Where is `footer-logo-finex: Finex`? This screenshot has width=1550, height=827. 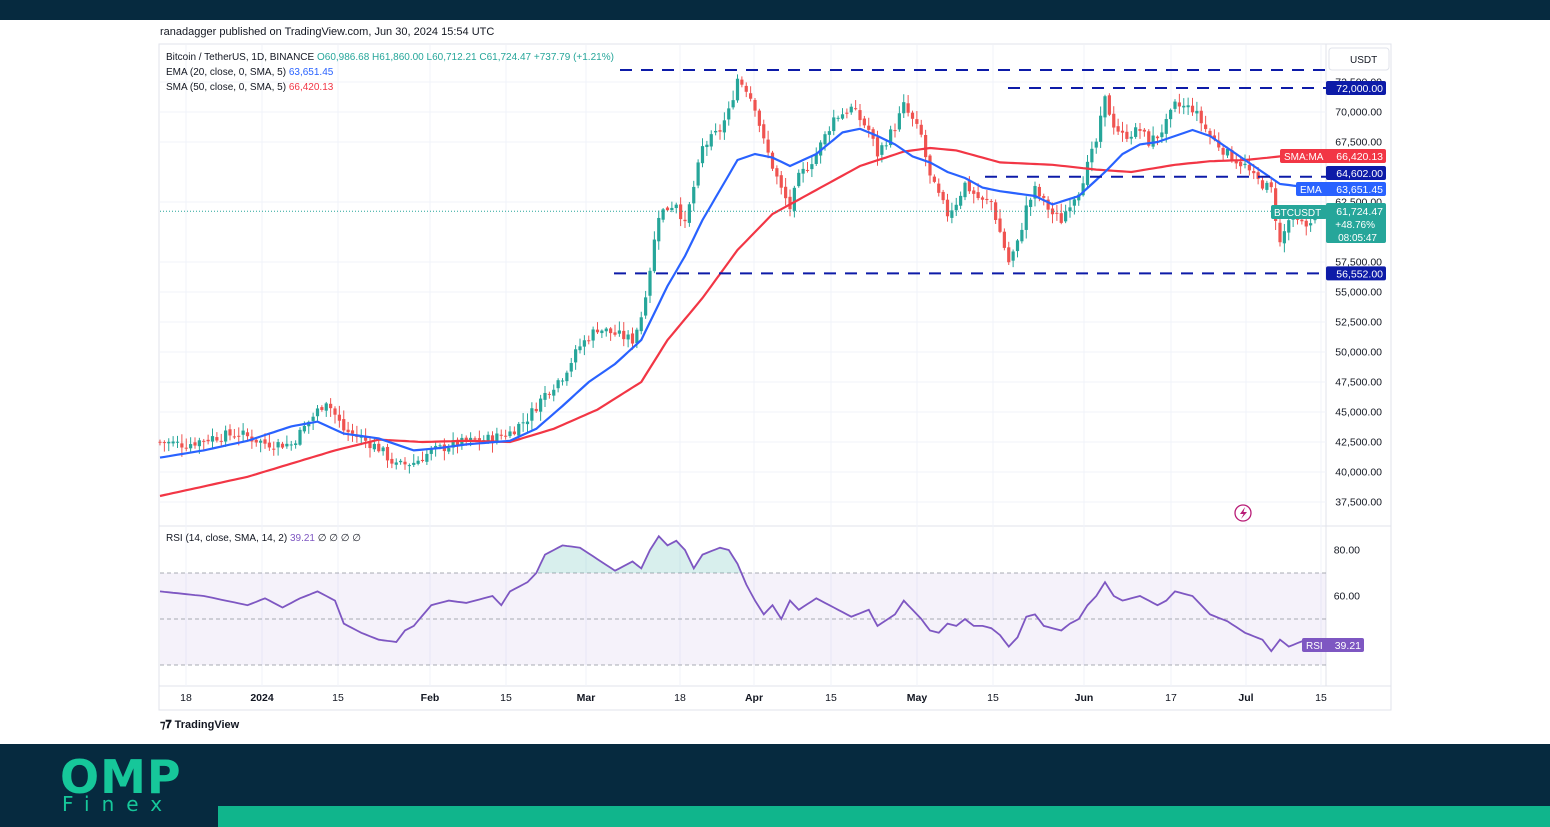 footer-logo-finex: Finex is located at coordinates (118, 804).